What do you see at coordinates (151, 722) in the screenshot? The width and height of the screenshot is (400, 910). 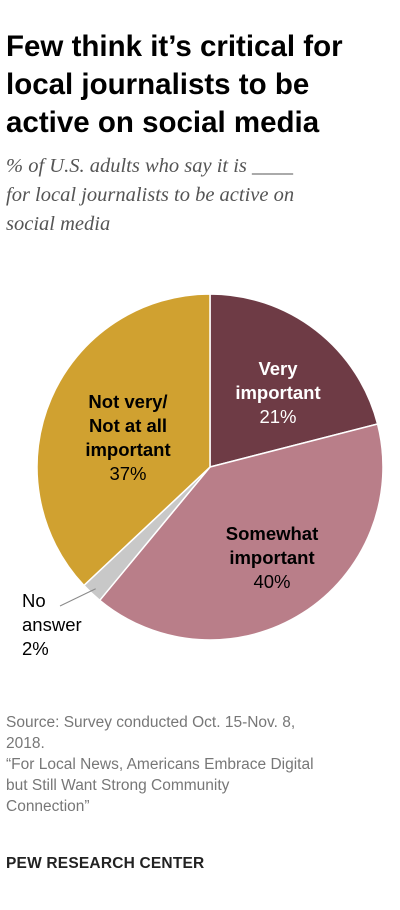 I see `source-line: Source: Survey conducted Oct. 15-Nov. 8,` at bounding box center [151, 722].